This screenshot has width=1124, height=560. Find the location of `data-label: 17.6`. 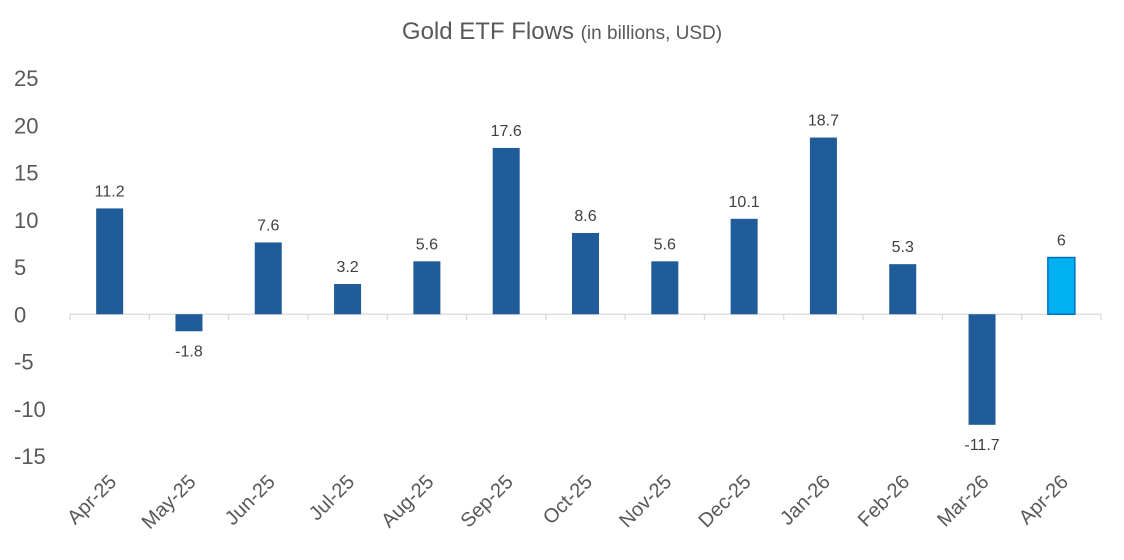

data-label: 17.6 is located at coordinates (506, 131).